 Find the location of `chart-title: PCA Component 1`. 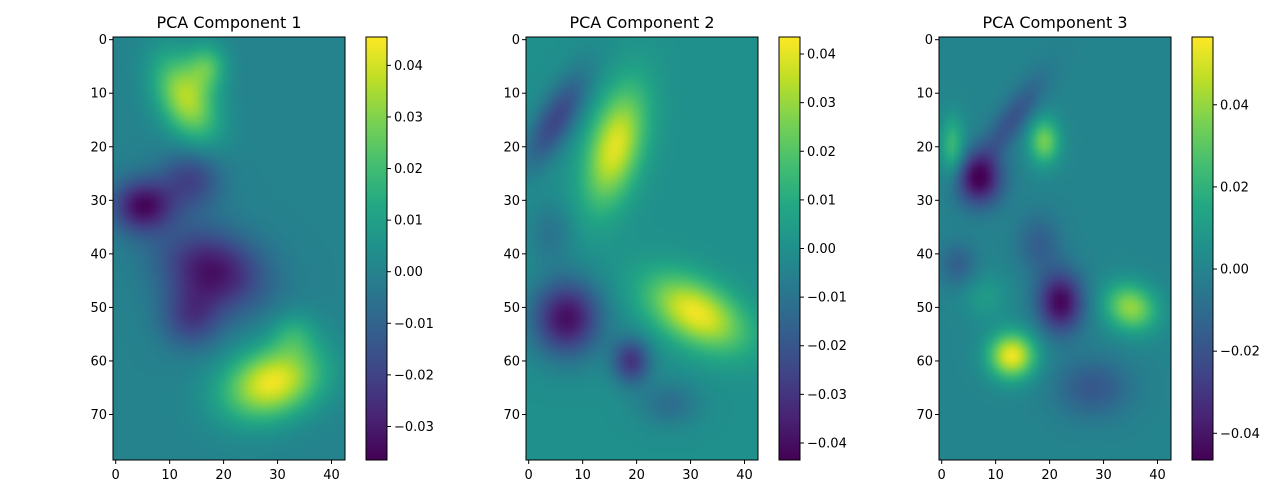

chart-title: PCA Component 1 is located at coordinates (228, 22).